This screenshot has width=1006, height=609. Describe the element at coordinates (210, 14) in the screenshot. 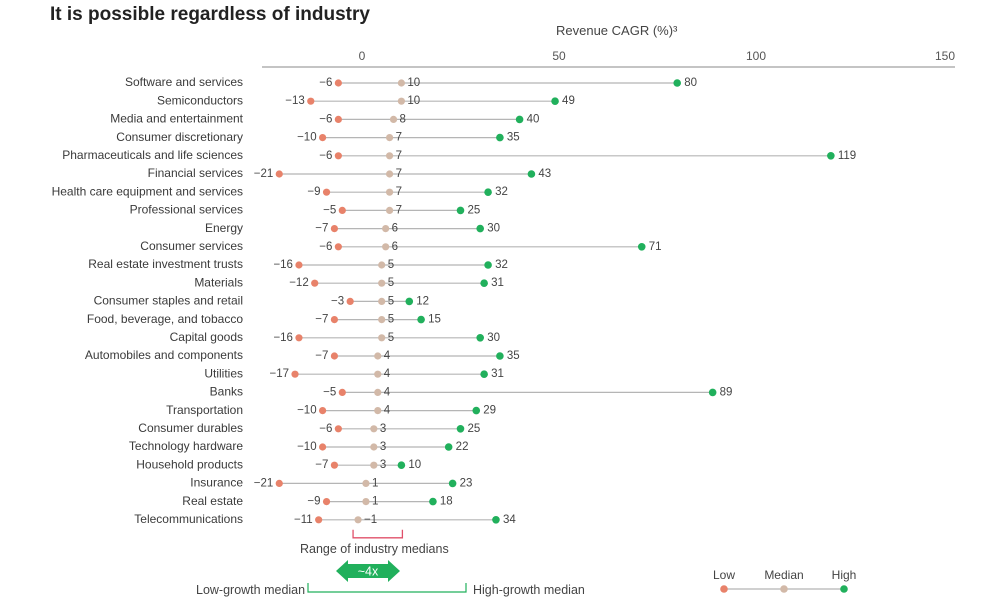

I see `chart-title: It is possible regardless of industry` at that location.